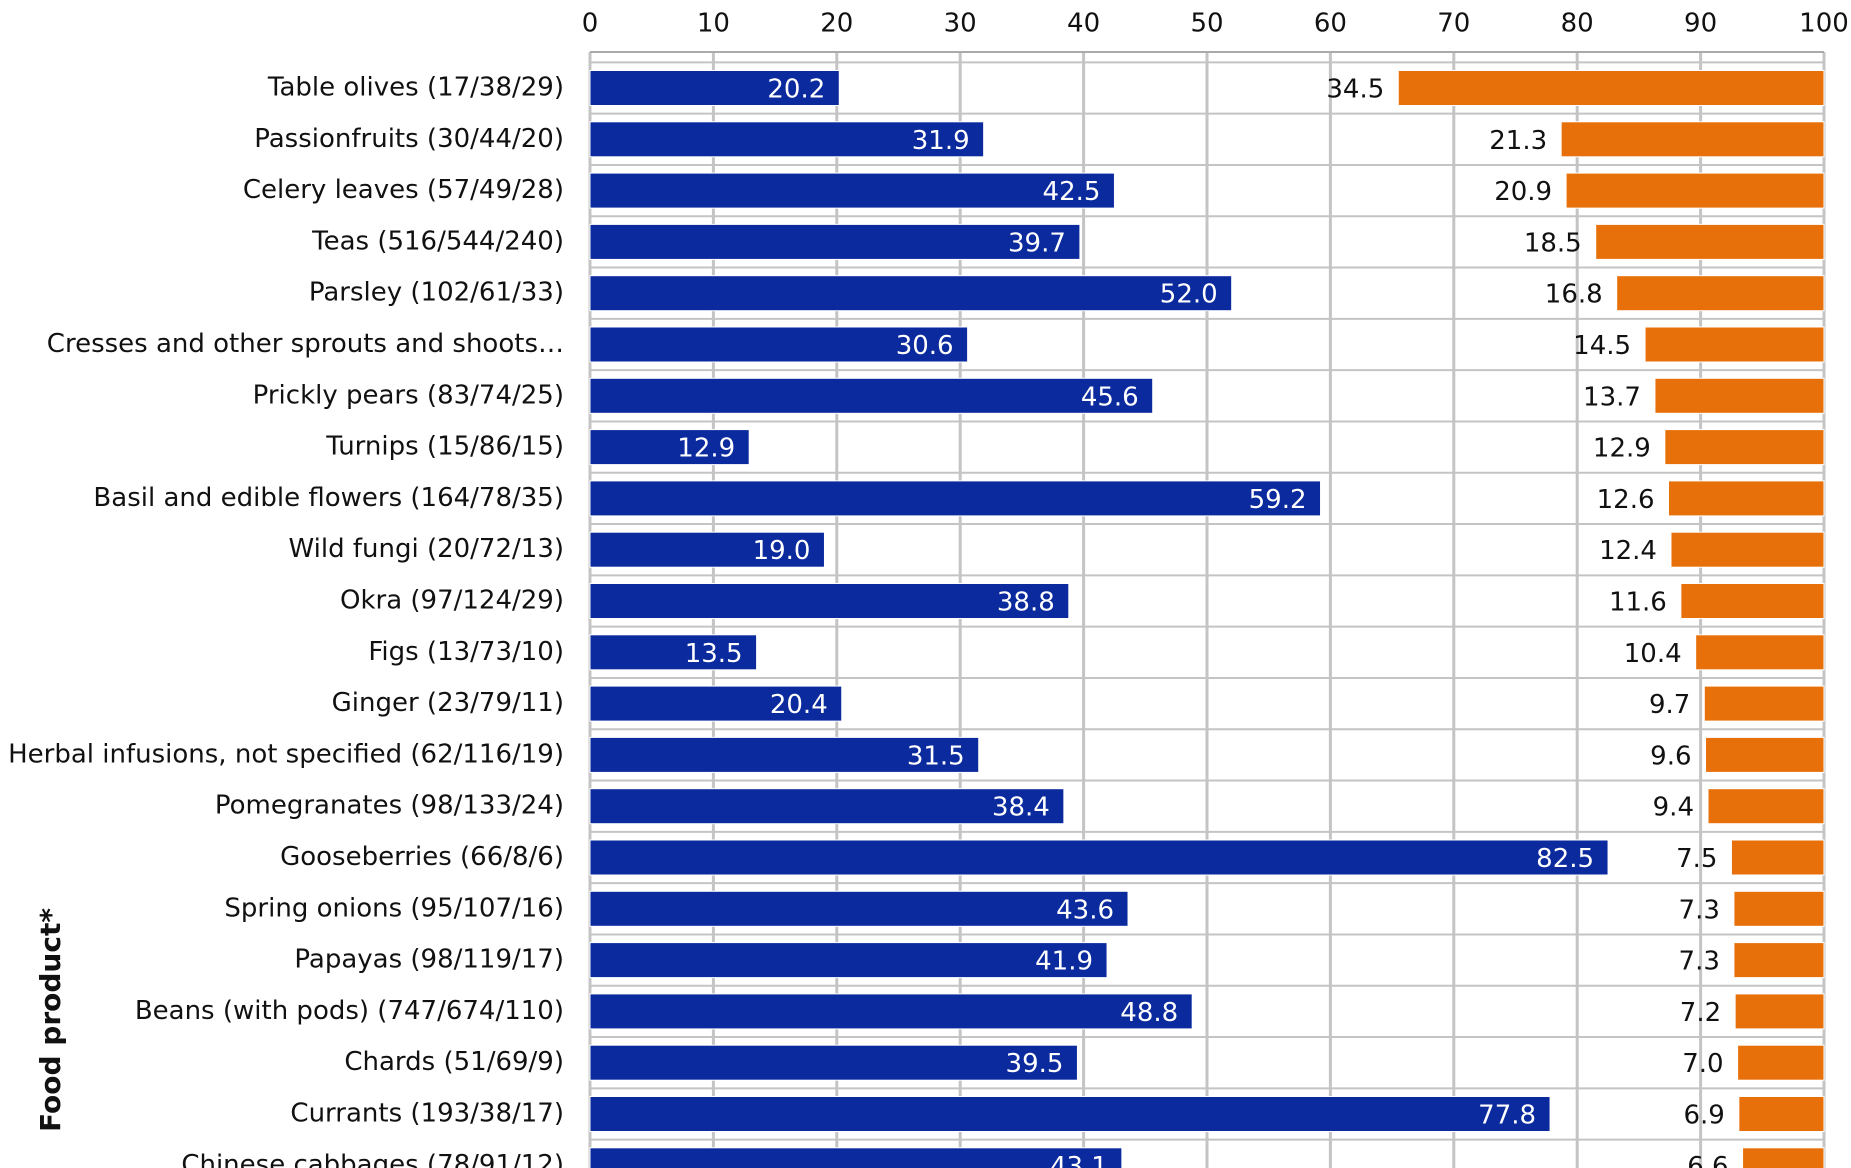 This screenshot has height=1168, width=1851. I want to click on value-label: 77.8, so click(1507, 1116).